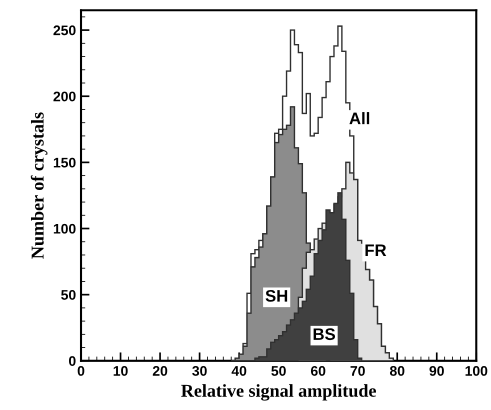  I want to click on series-label: SH, so click(277, 296).